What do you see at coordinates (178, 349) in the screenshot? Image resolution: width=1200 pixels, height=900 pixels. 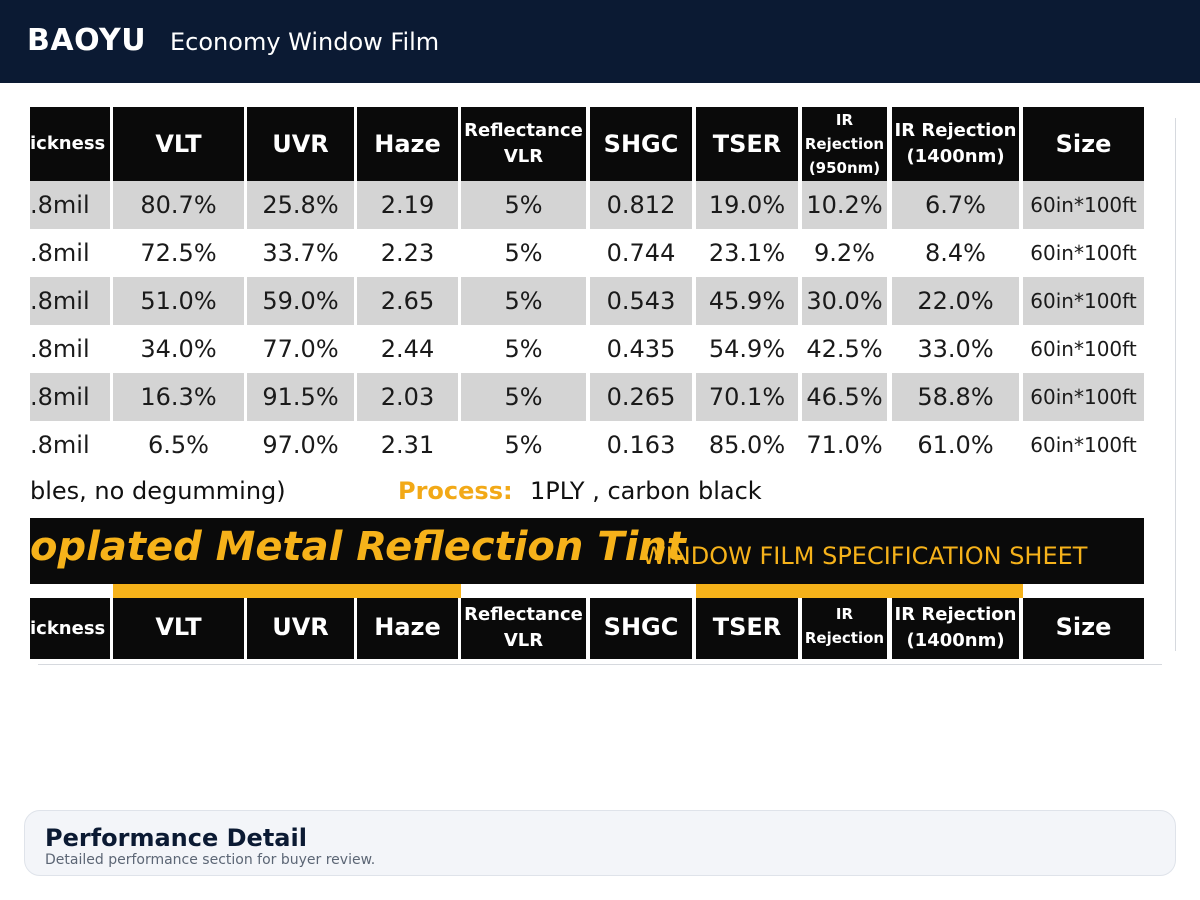 I see `cell-vlt: 34.0%` at bounding box center [178, 349].